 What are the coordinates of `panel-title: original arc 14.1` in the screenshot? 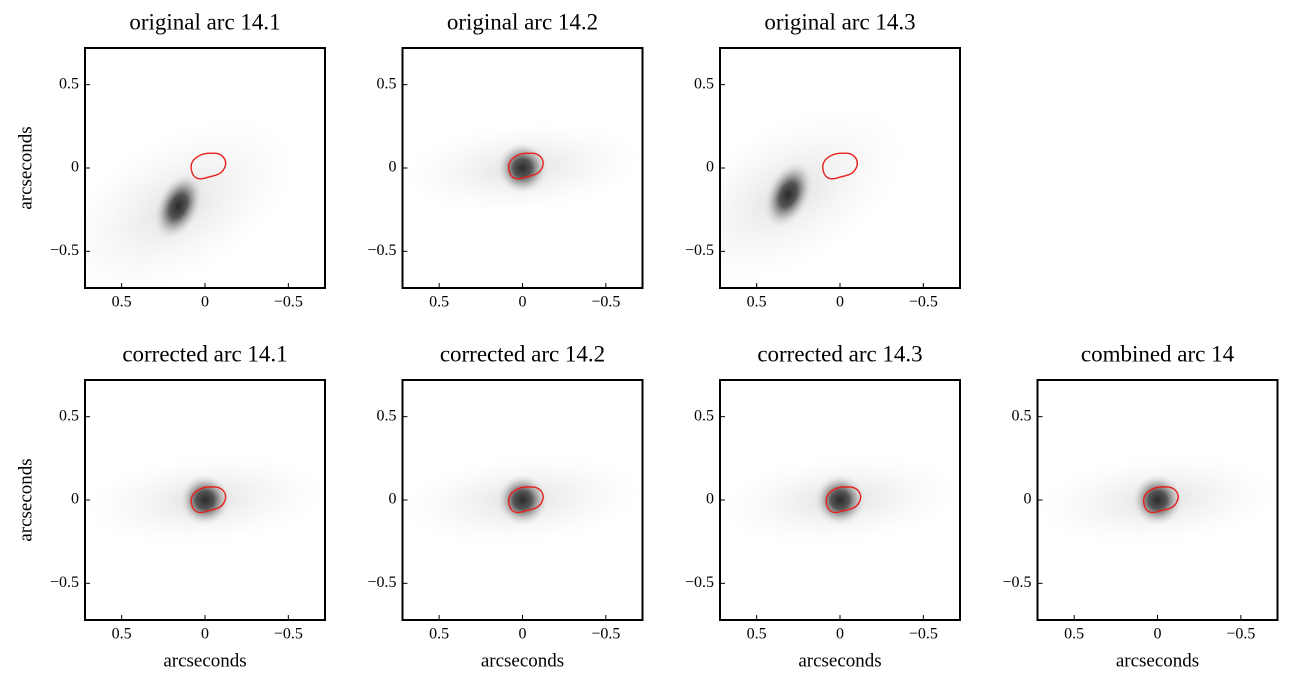 It's located at (204, 21).